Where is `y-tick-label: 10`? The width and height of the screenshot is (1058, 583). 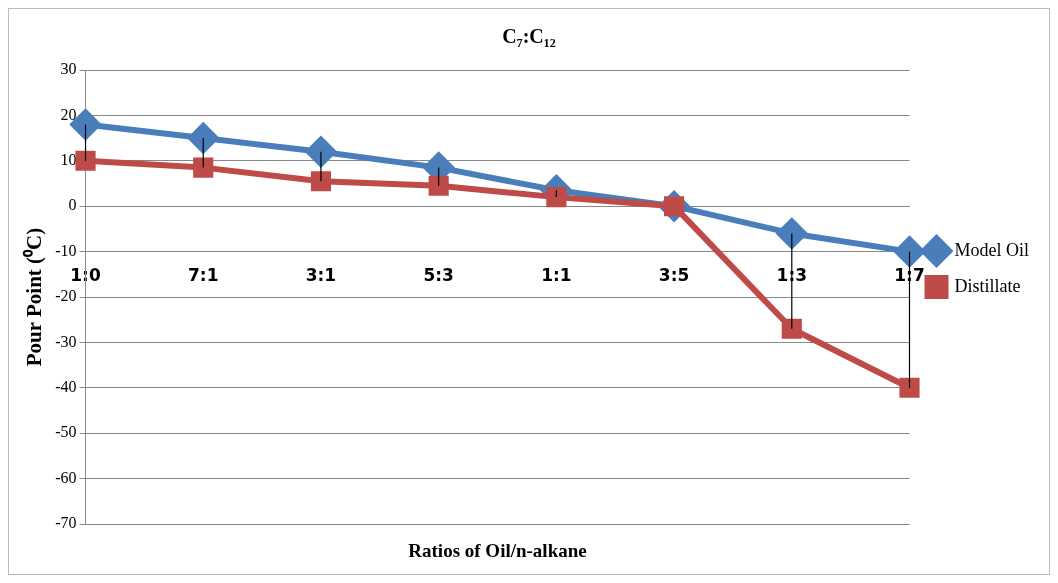 y-tick-label: 10 is located at coordinates (68, 159).